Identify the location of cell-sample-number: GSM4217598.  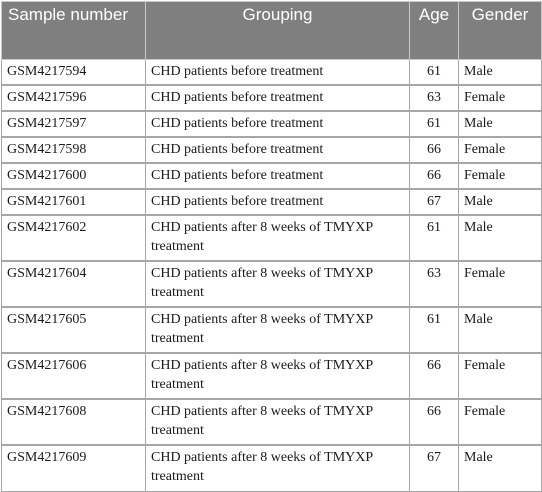
(73, 150).